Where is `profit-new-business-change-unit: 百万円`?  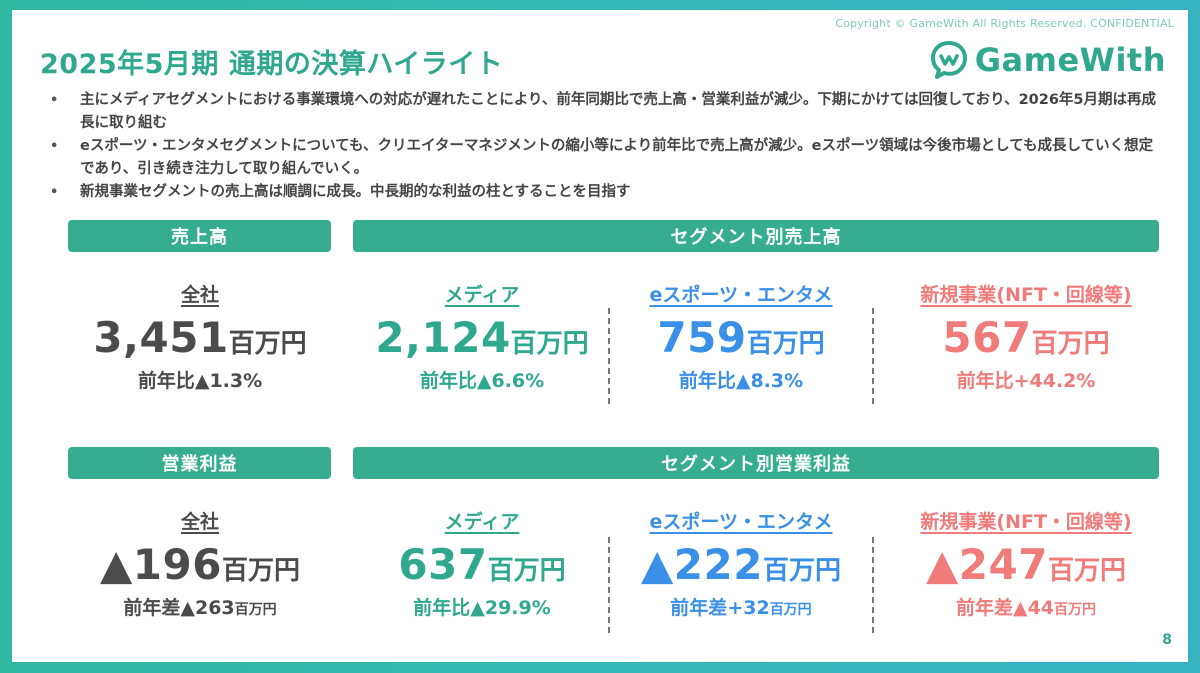
profit-new-business-change-unit: 百万円 is located at coordinates (1075, 610).